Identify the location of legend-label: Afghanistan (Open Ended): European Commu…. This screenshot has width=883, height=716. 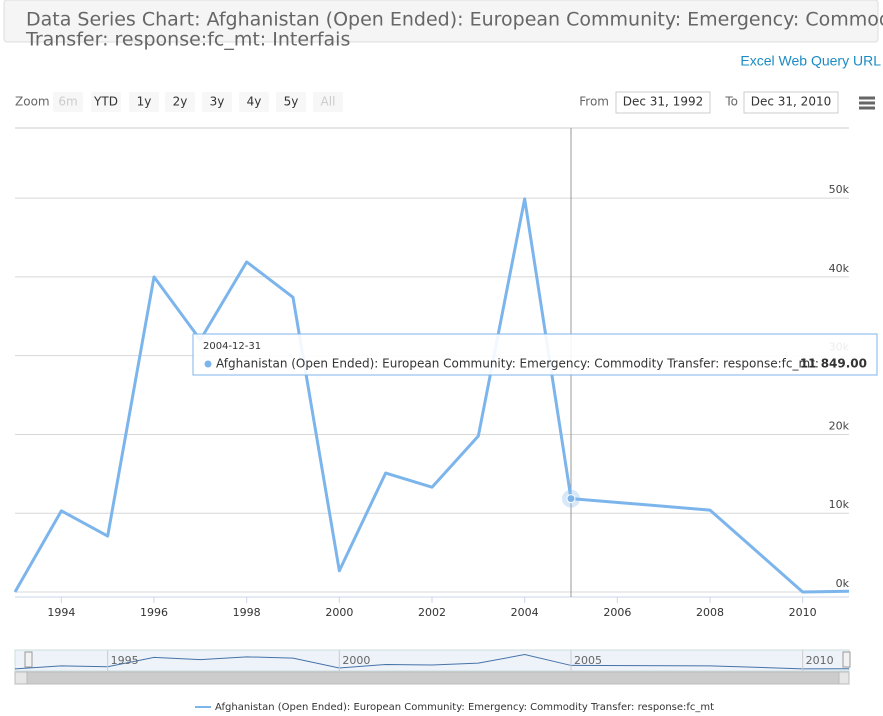
(464, 707).